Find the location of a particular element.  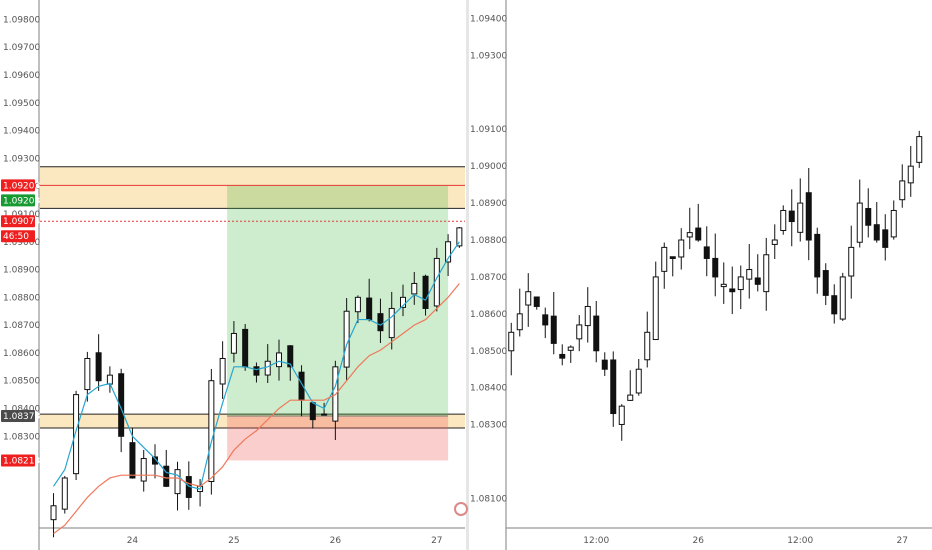

zone-demand is located at coordinates (252, 421).